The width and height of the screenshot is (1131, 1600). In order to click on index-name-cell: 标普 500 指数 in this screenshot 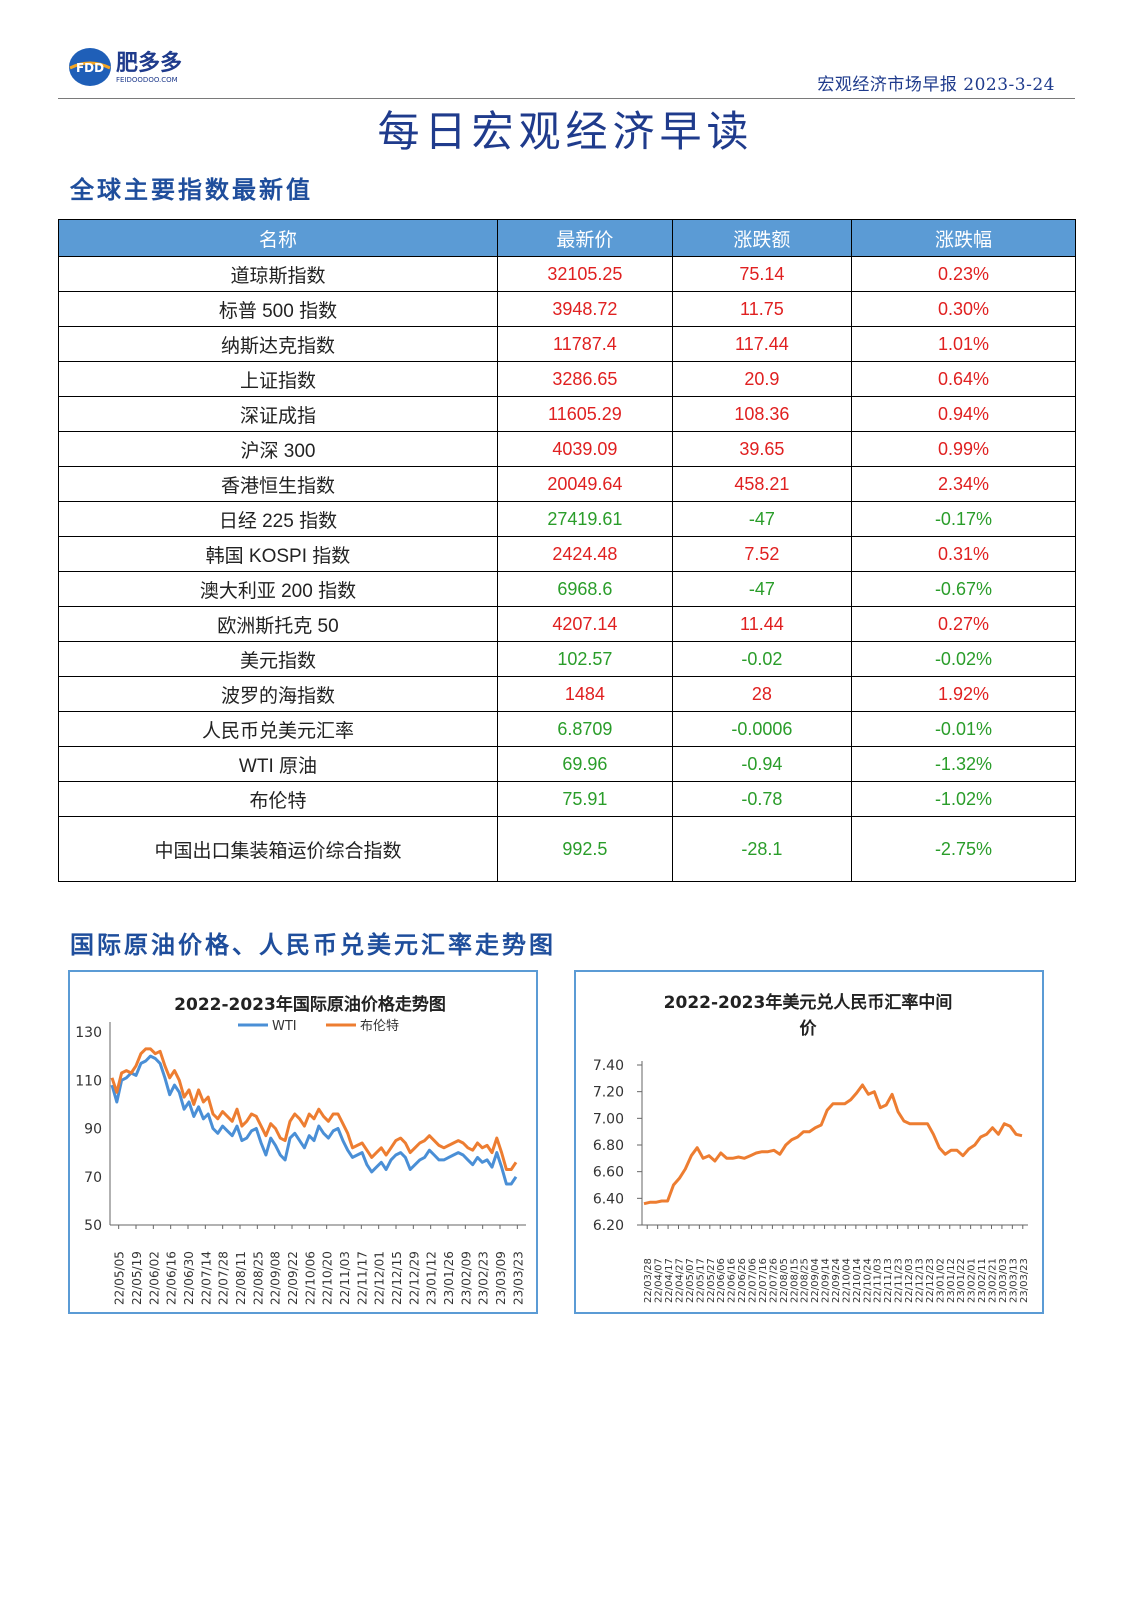, I will do `click(278, 309)`.